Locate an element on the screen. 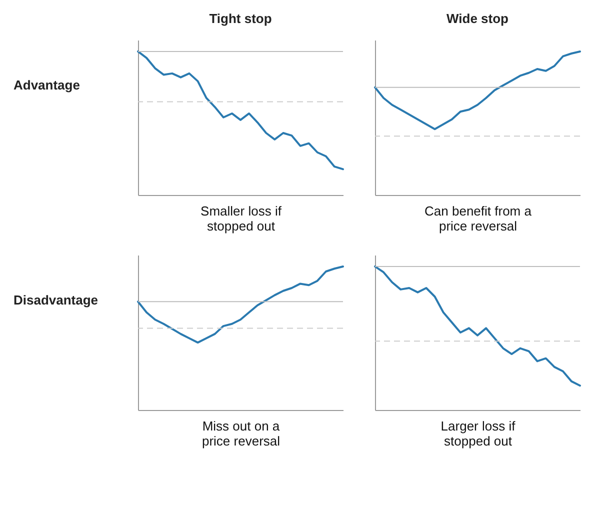  x-axis-title: Smaller loss if stopped out is located at coordinates (241, 219).